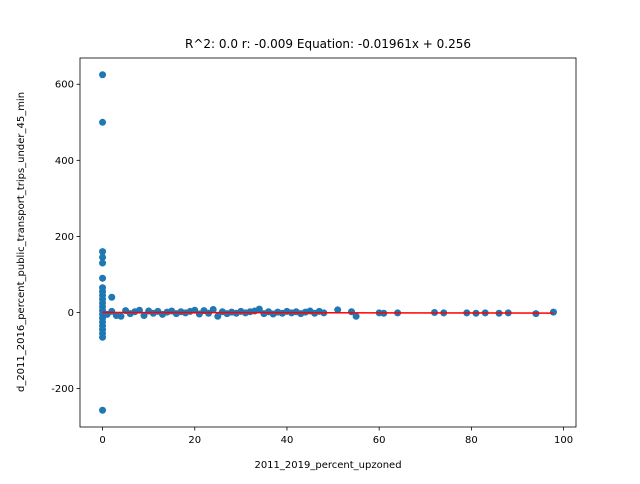 The height and width of the screenshot is (484, 640). Describe the element at coordinates (287, 440) in the screenshot. I see `x-tick-label: 40` at that location.